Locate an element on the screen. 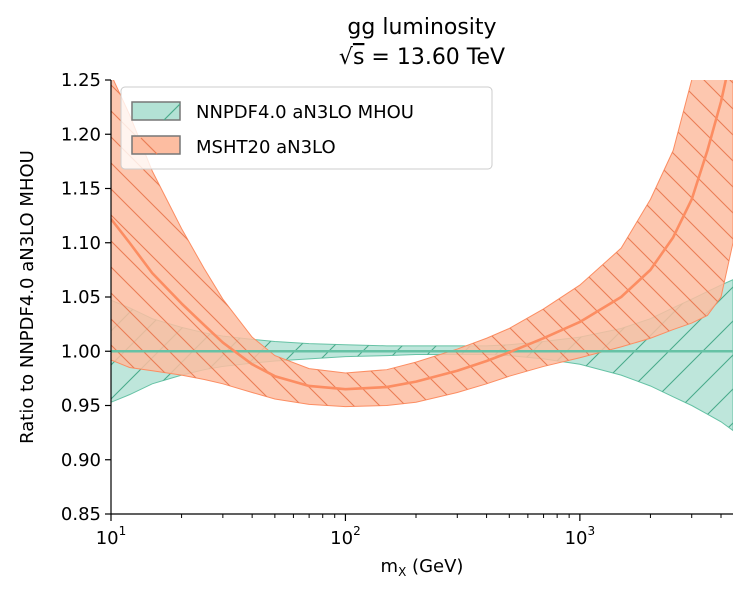 The width and height of the screenshot is (746, 594). y-tick-label: 1.05 is located at coordinates (81, 297).